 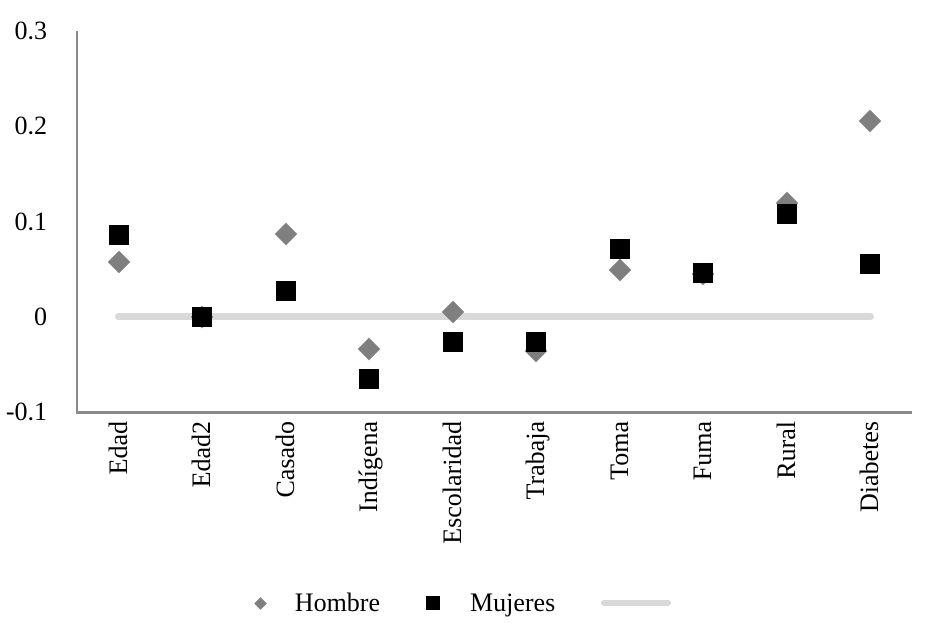 I want to click on point-mujeres-fuma, so click(x=703, y=272).